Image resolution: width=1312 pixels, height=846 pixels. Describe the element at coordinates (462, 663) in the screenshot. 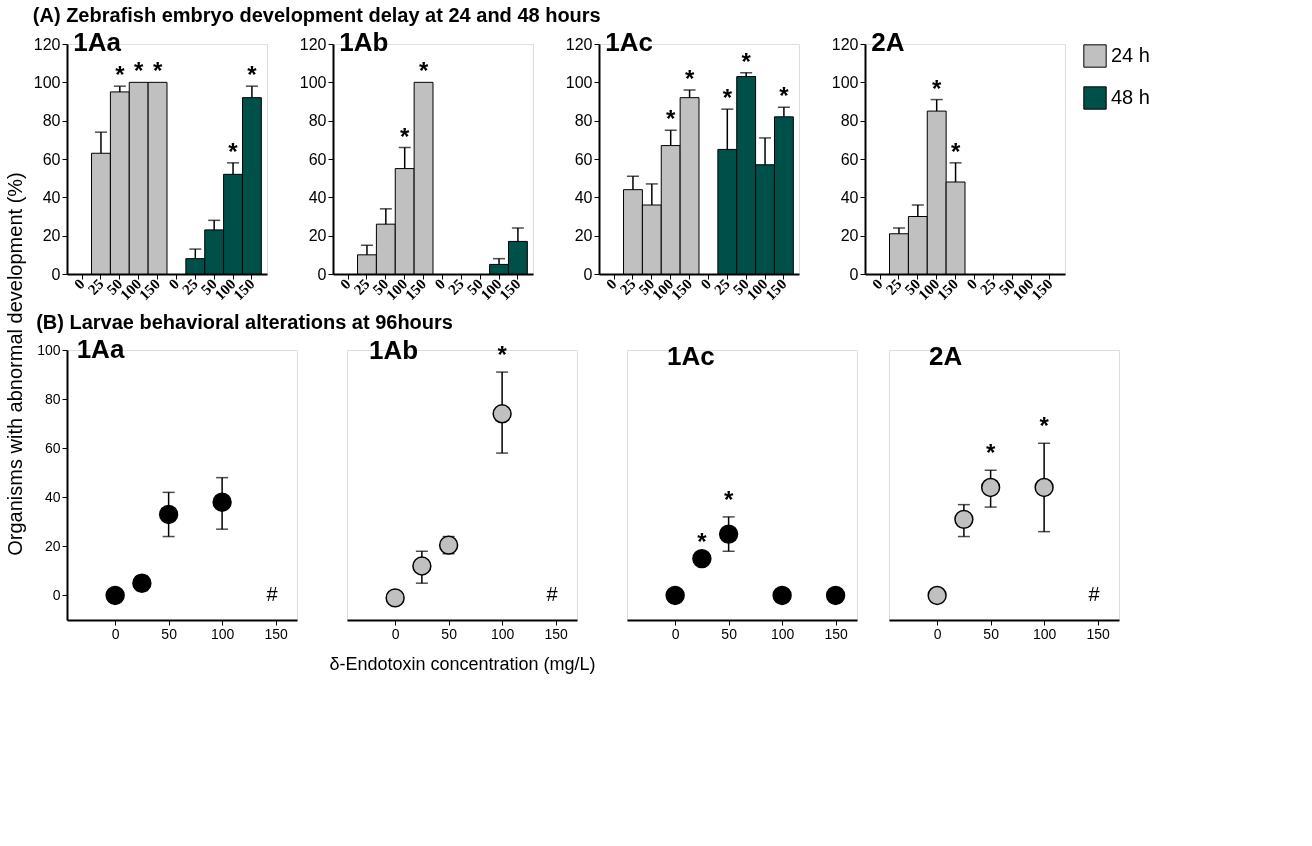

I see `x-axis-title: δ-Endotoxin concentration (mg/L)` at that location.